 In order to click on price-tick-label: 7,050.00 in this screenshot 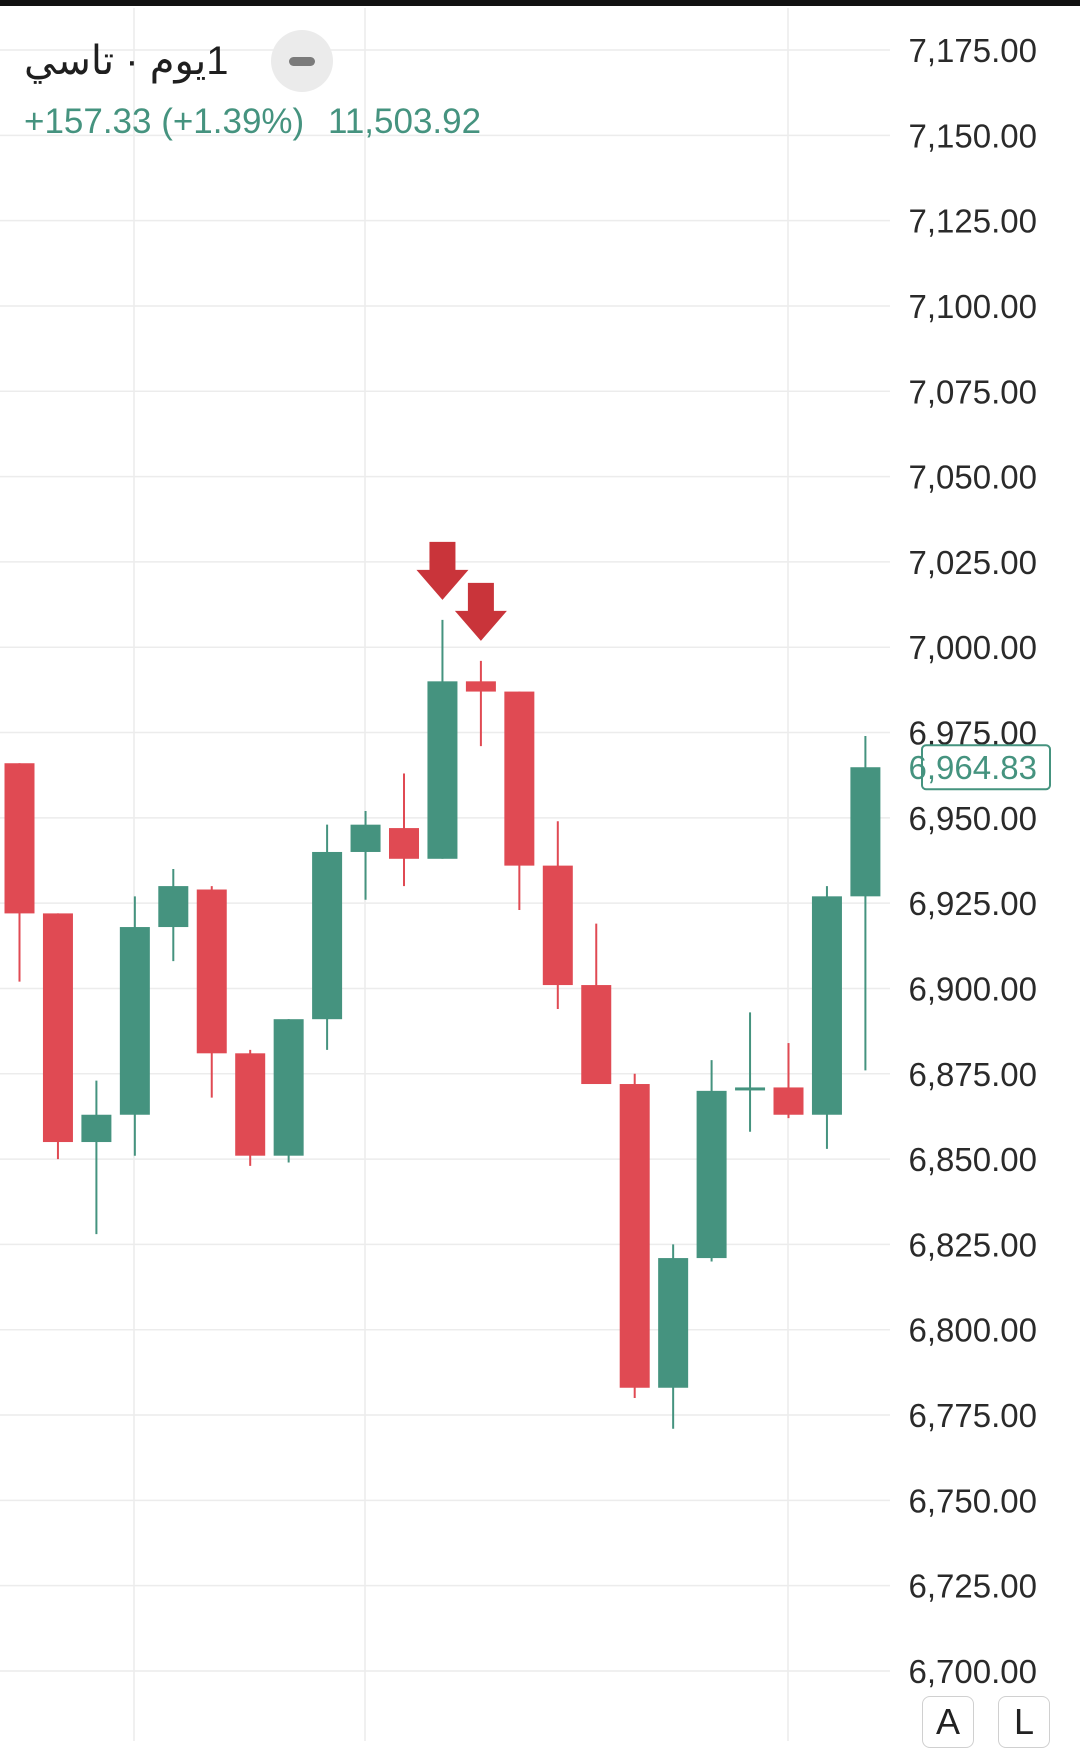, I will do `click(973, 477)`.